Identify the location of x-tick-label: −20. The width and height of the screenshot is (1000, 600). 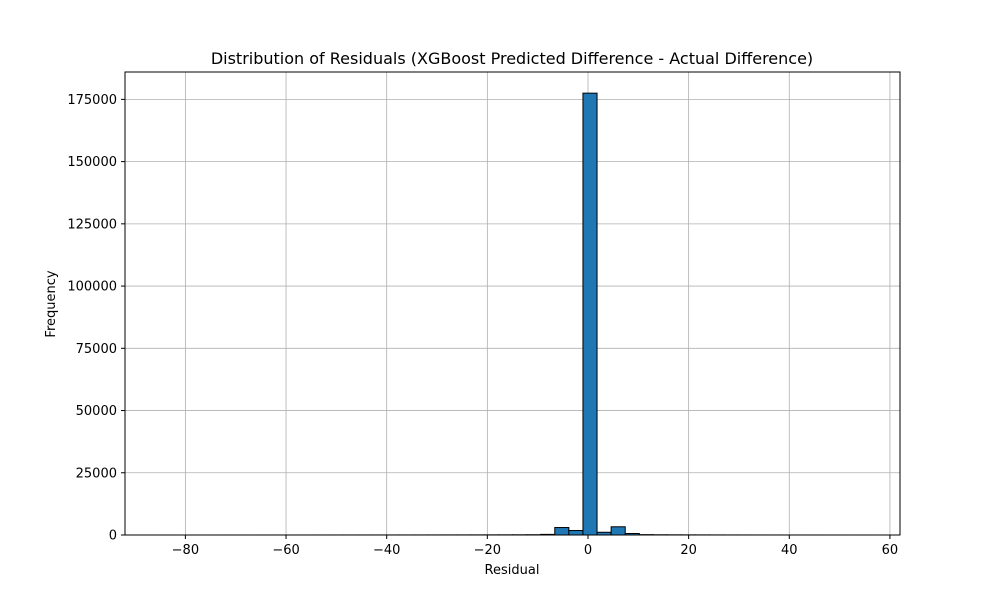
(487, 550).